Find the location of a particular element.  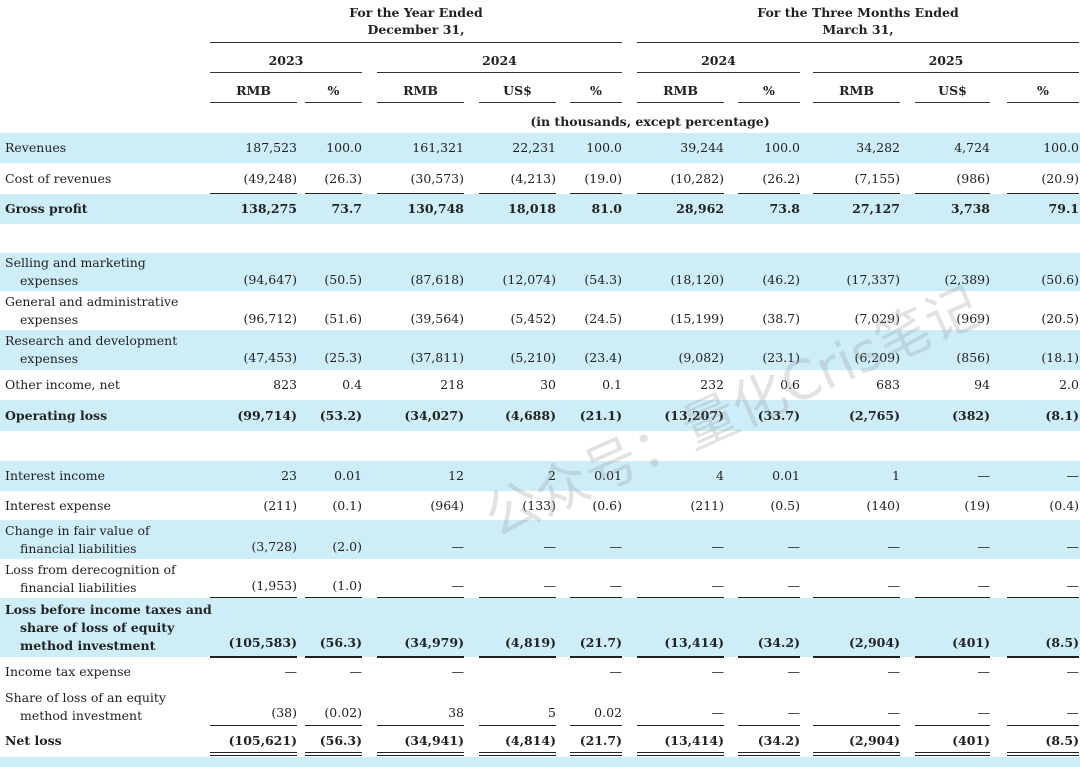

row-label: Interest expense is located at coordinates (58, 505).